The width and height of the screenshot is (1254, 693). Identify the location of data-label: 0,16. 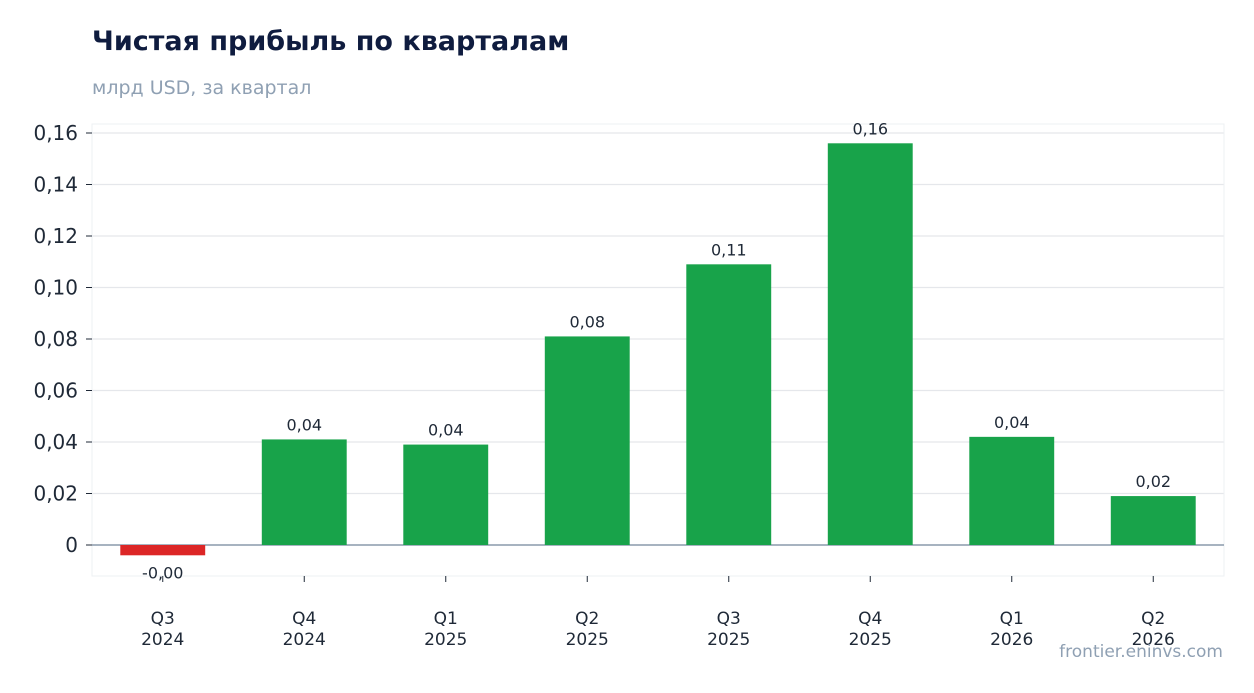
(870, 128).